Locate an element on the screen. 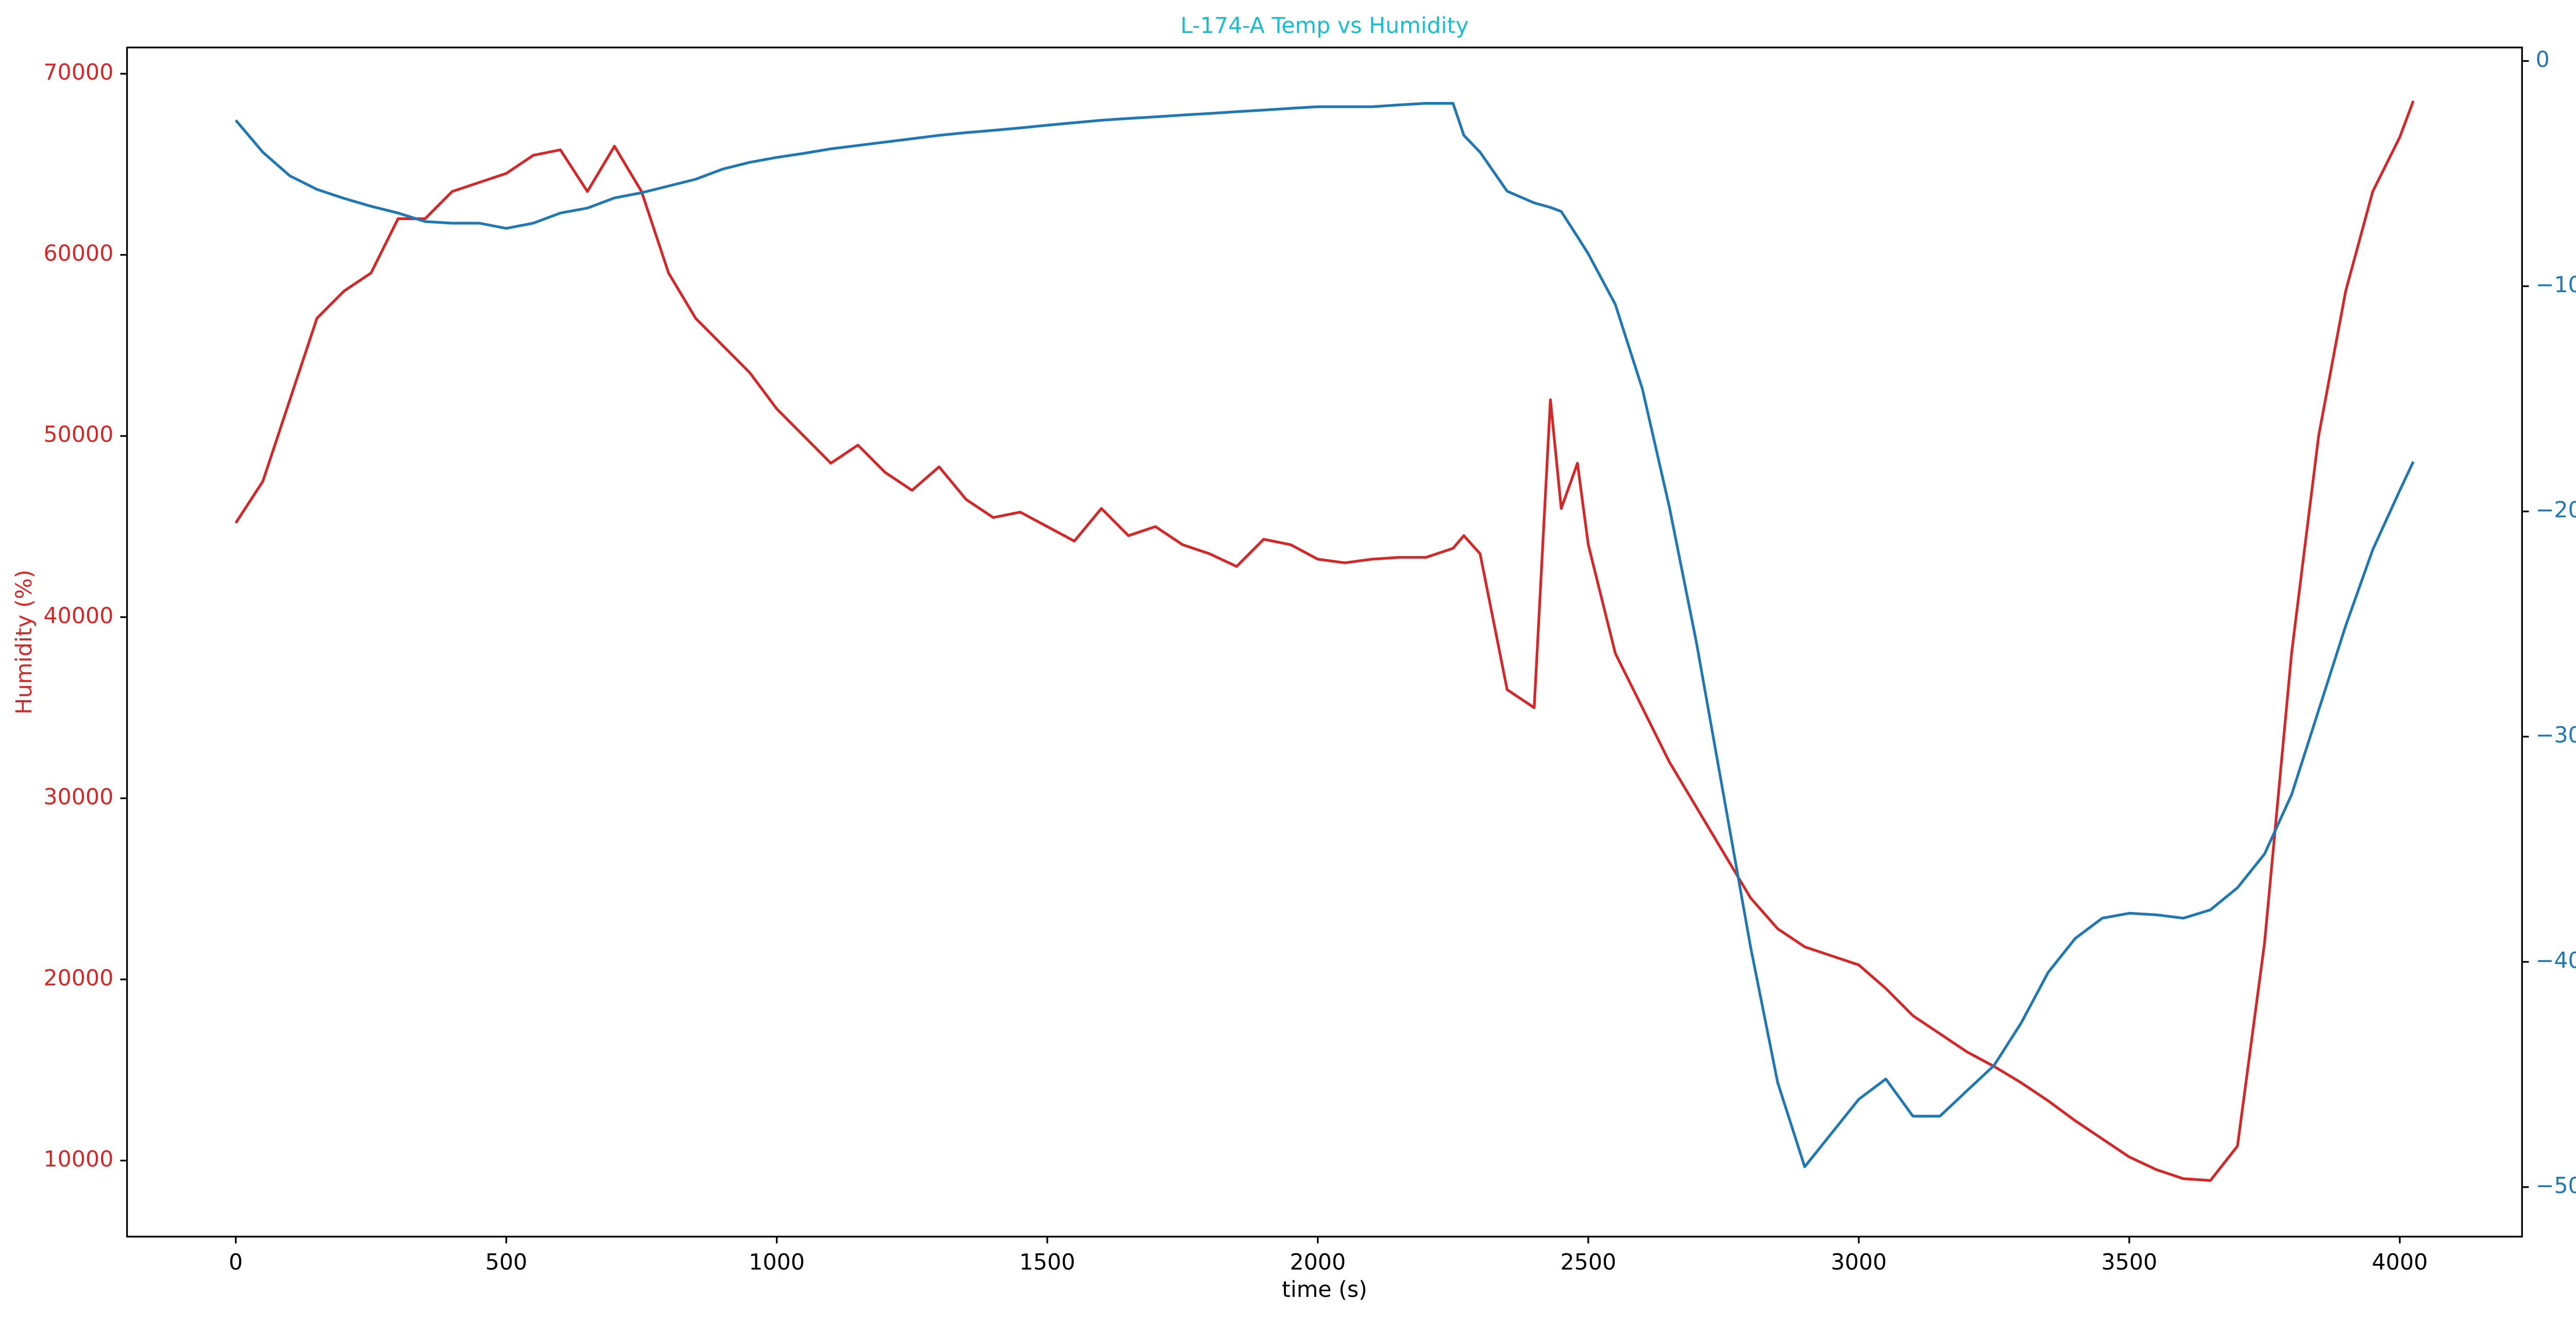  x-tick-label: 1500 is located at coordinates (1047, 1262).